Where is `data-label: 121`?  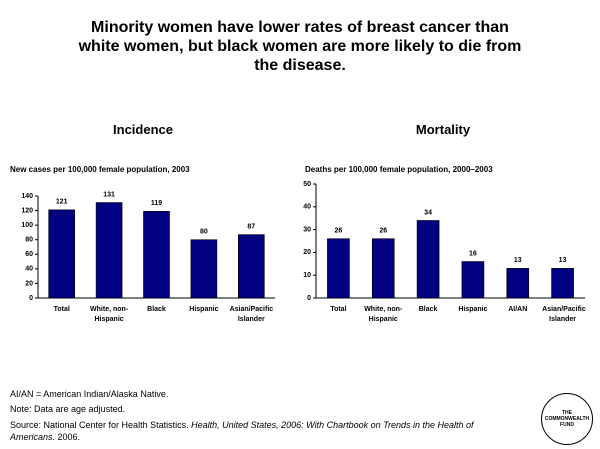 data-label: 121 is located at coordinates (62, 202).